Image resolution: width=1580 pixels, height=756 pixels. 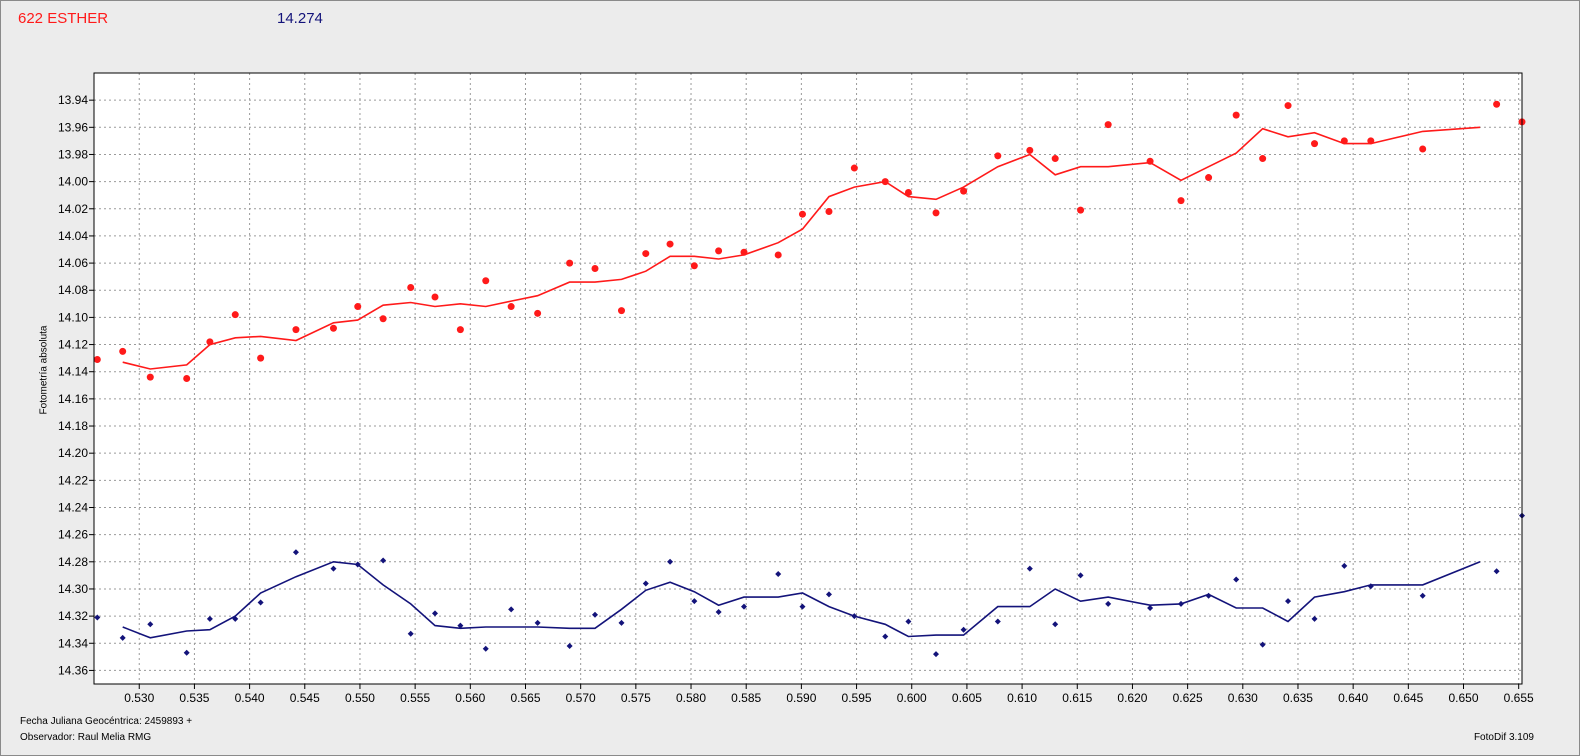 I want to click on y-tick-label: 13.94, so click(x=73, y=100).